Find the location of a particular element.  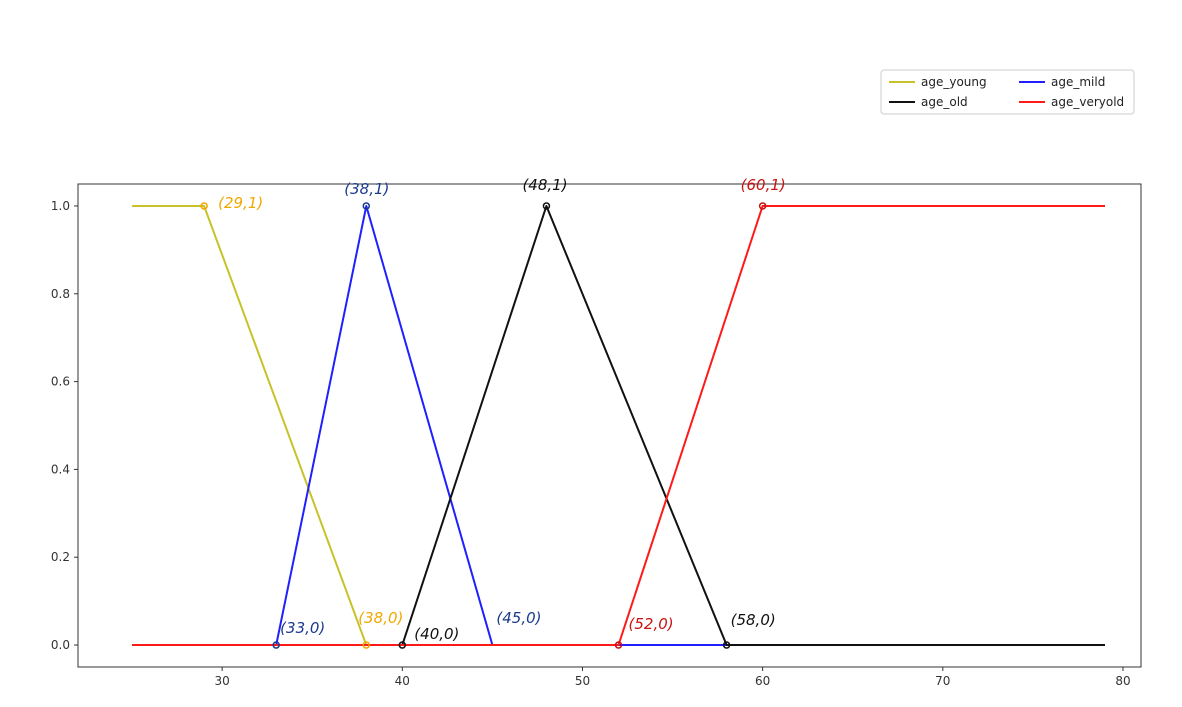

annotation-label: (48,1) is located at coordinates (544, 185).